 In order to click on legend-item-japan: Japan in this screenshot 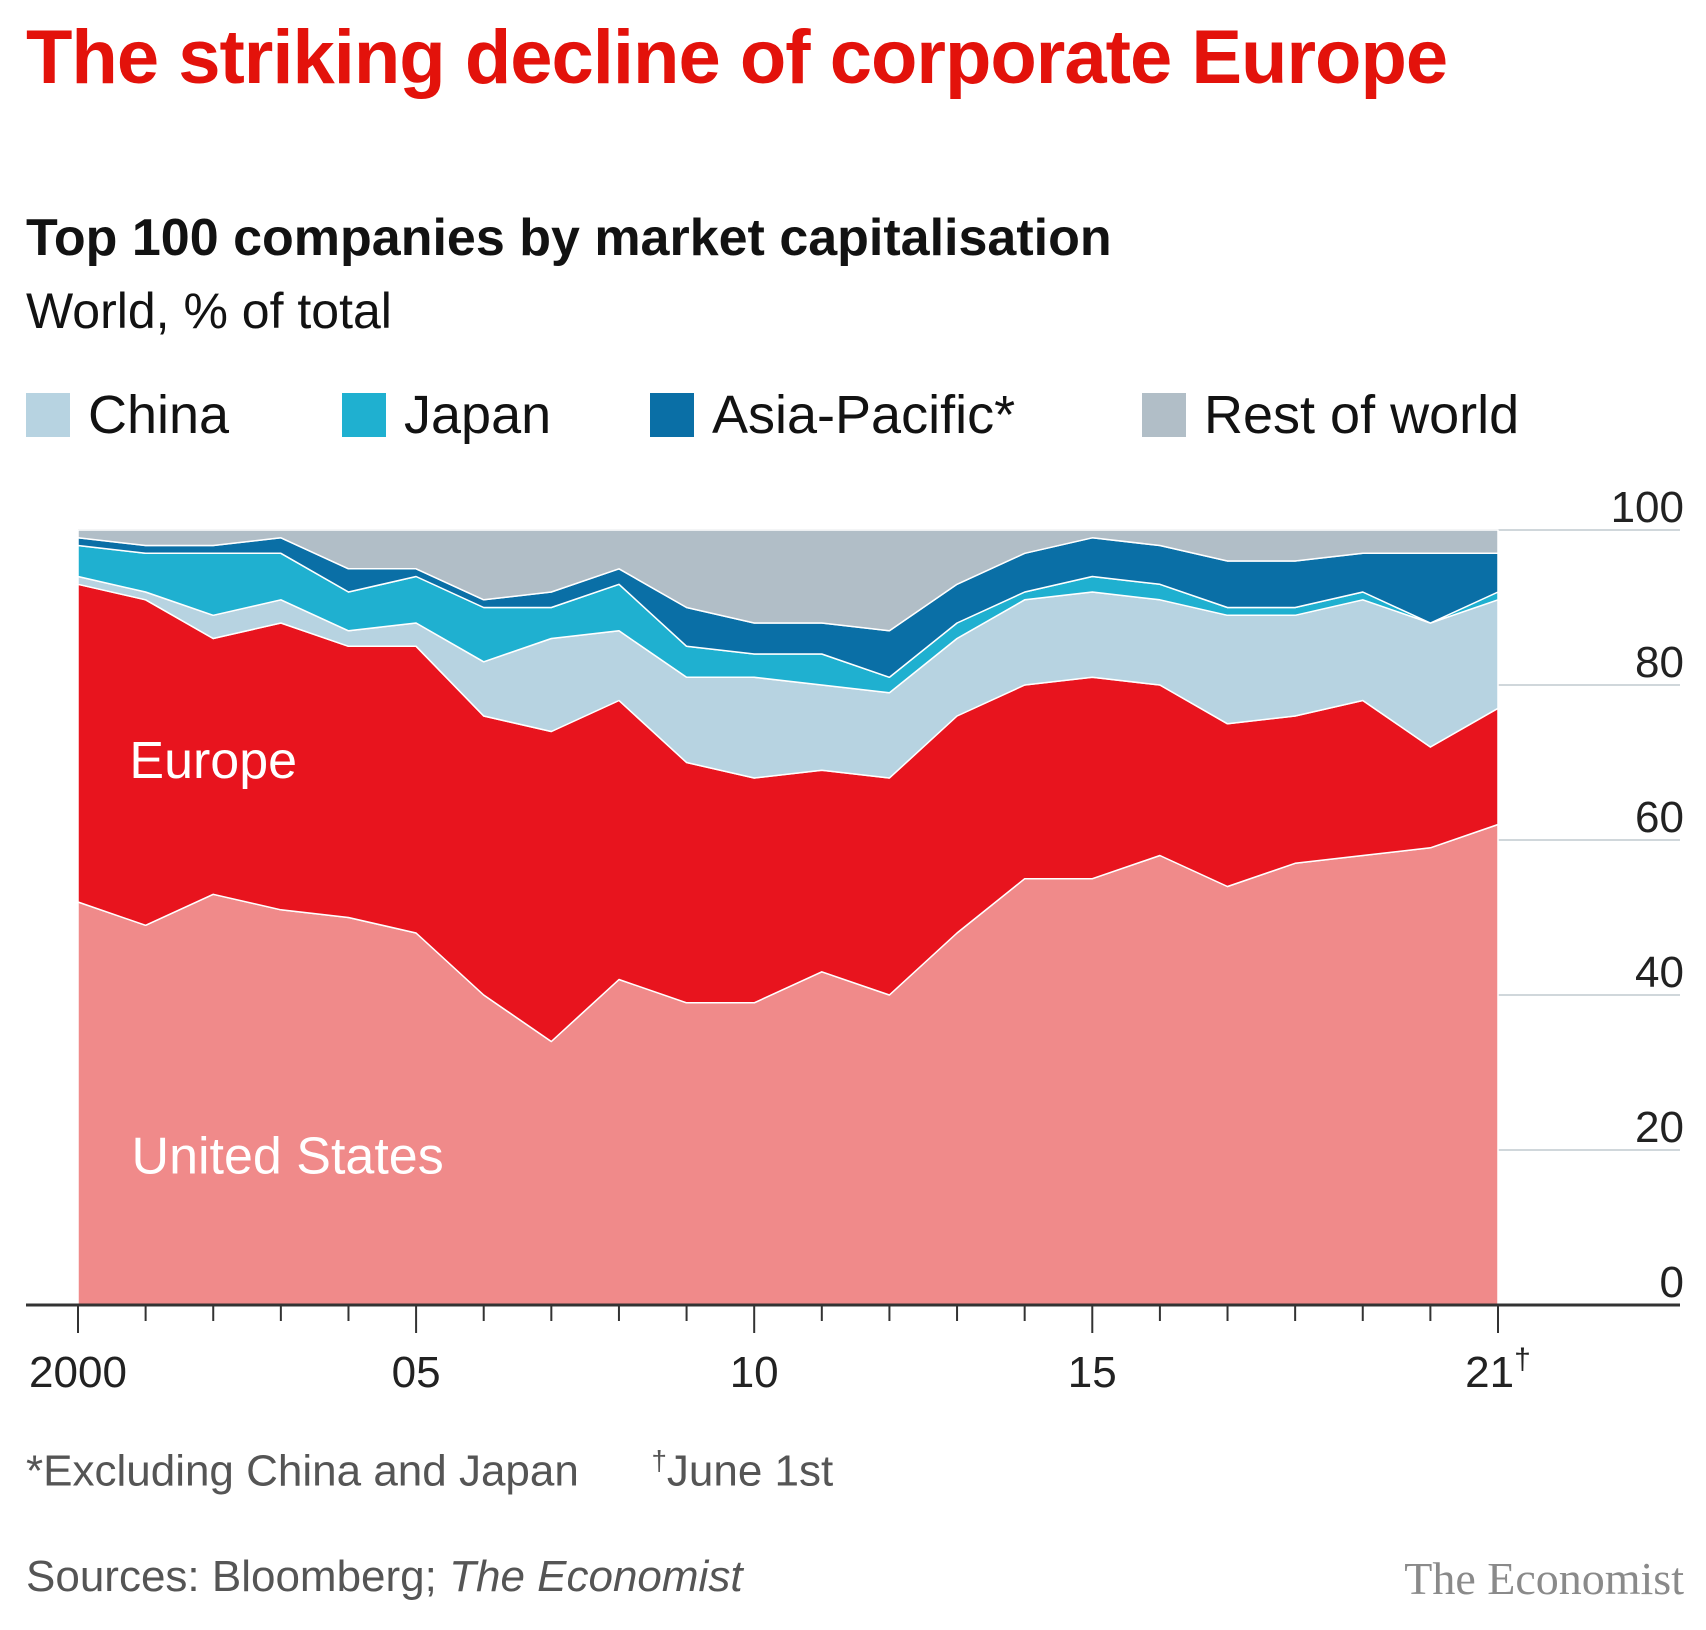, I will do `click(446, 415)`.